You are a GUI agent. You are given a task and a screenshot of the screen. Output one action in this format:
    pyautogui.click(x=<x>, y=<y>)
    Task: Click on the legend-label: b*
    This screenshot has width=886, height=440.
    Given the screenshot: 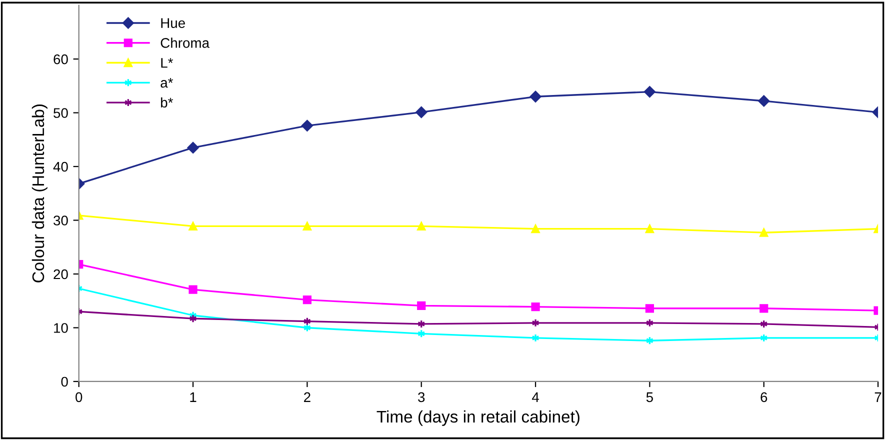 What is the action you would take?
    pyautogui.click(x=167, y=102)
    